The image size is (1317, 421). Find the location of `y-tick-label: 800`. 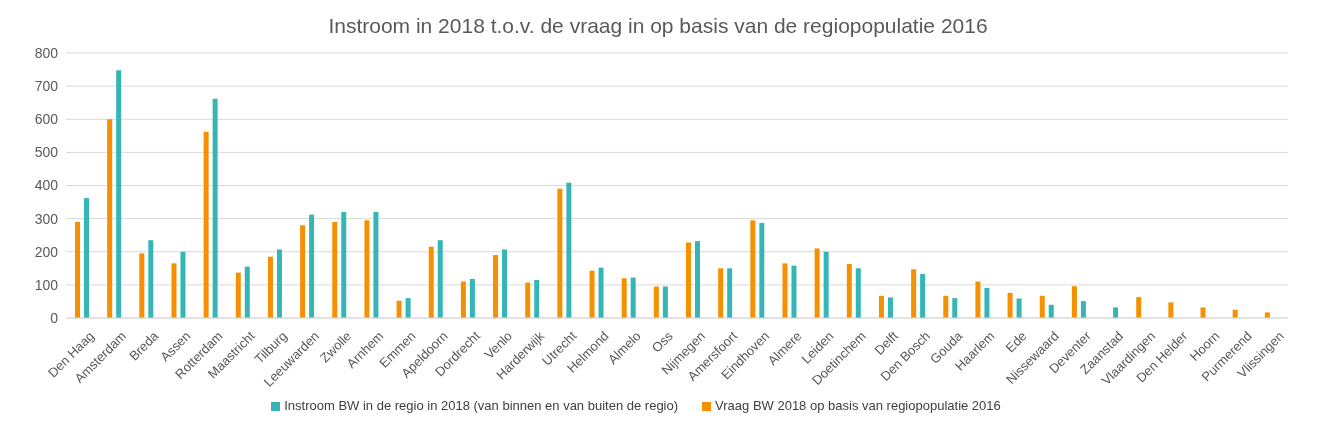

y-tick-label: 800 is located at coordinates (46, 52).